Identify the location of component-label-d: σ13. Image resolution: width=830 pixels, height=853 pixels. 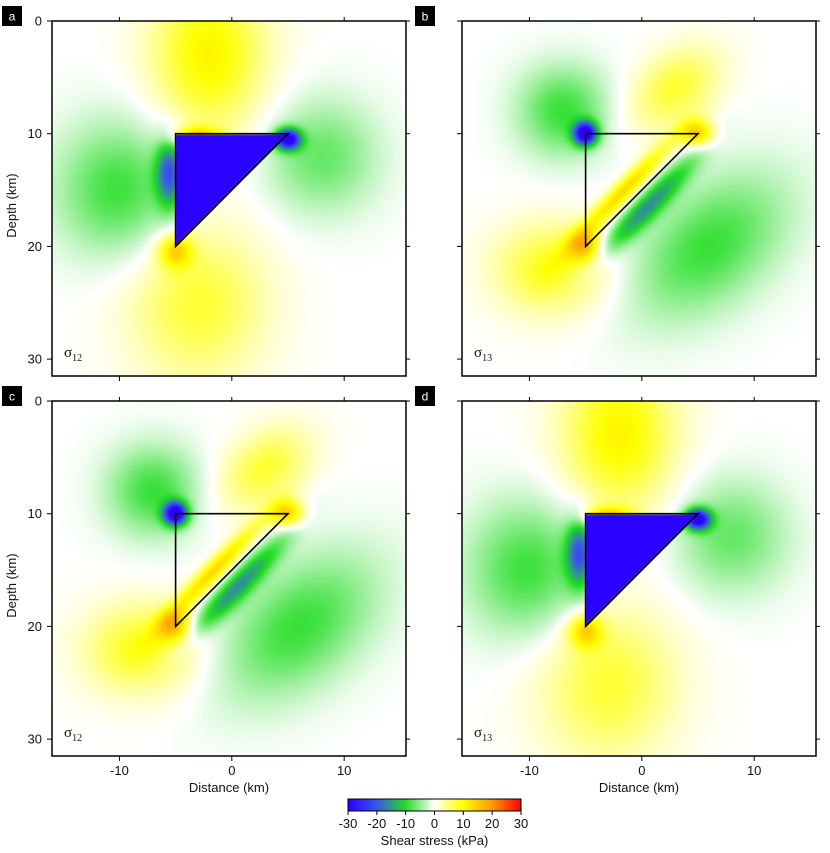
(483, 734).